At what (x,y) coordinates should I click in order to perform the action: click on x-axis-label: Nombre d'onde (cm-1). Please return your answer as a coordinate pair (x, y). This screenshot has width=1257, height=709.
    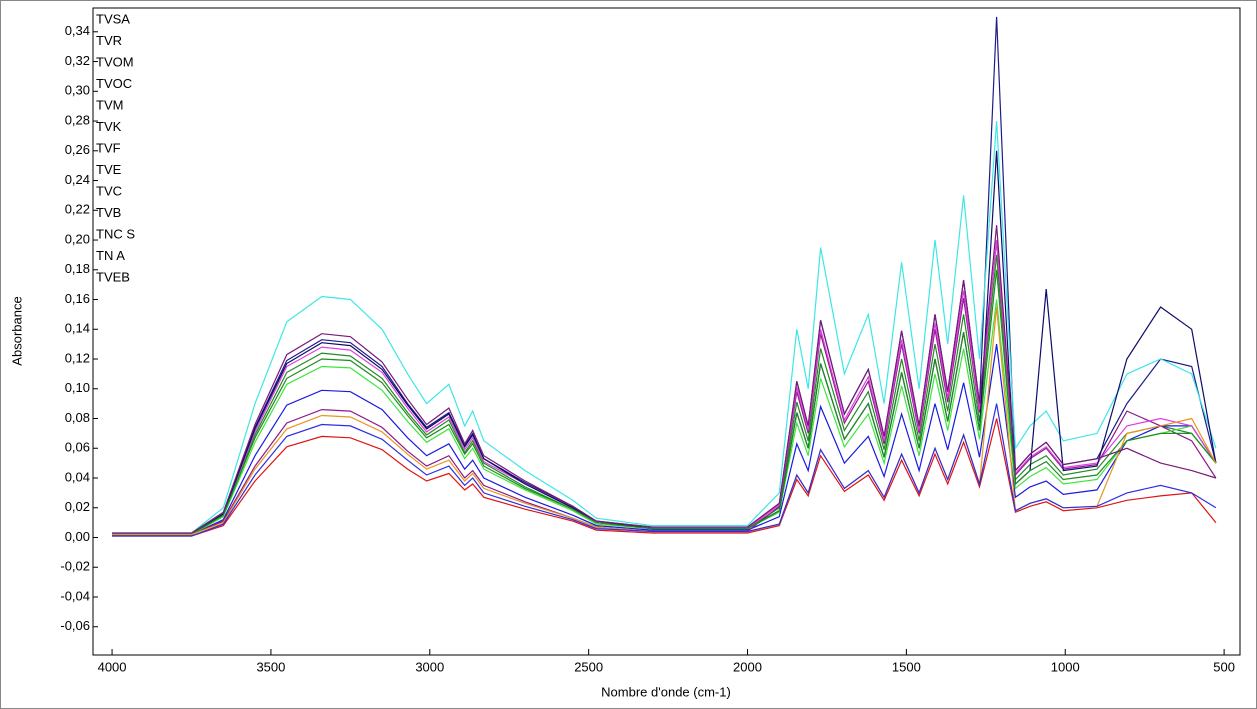
    Looking at the image, I should click on (666, 691).